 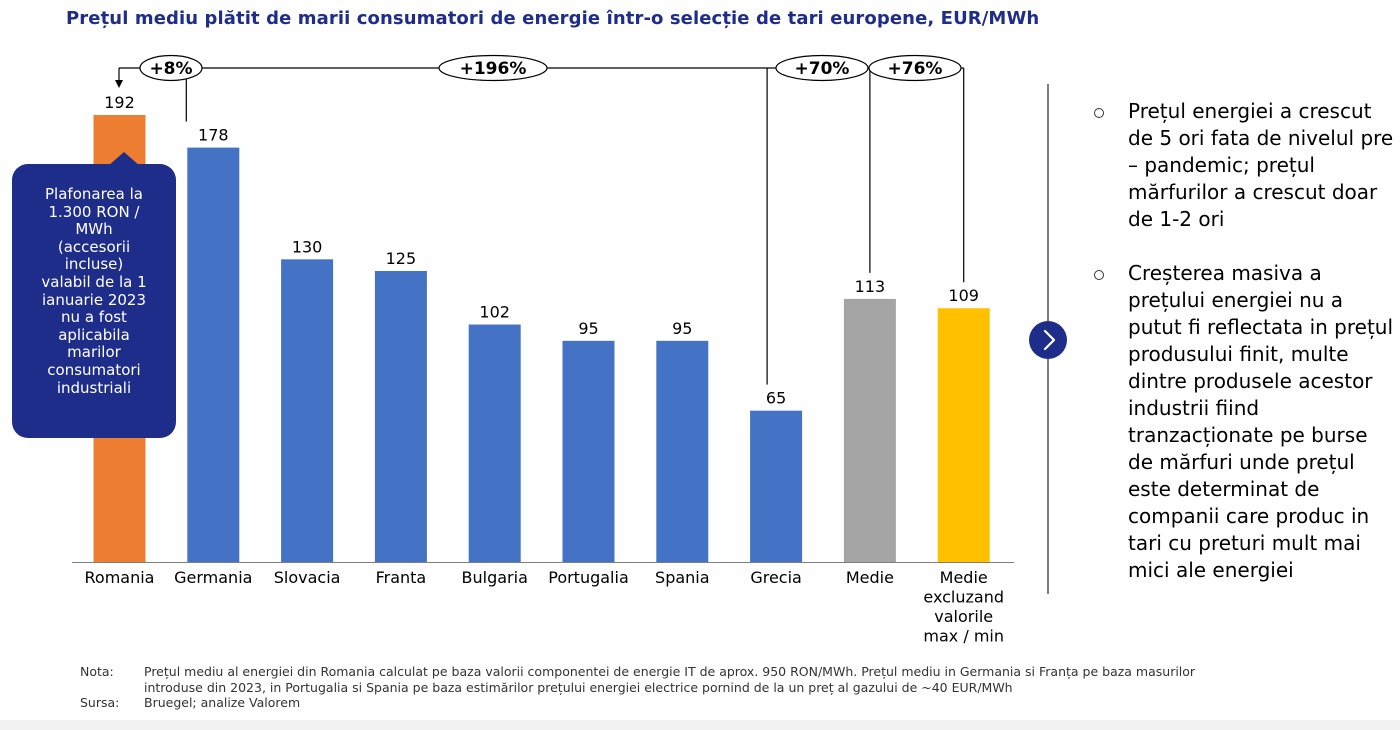 What do you see at coordinates (1048, 340) in the screenshot?
I see `chevron-right-icon` at bounding box center [1048, 340].